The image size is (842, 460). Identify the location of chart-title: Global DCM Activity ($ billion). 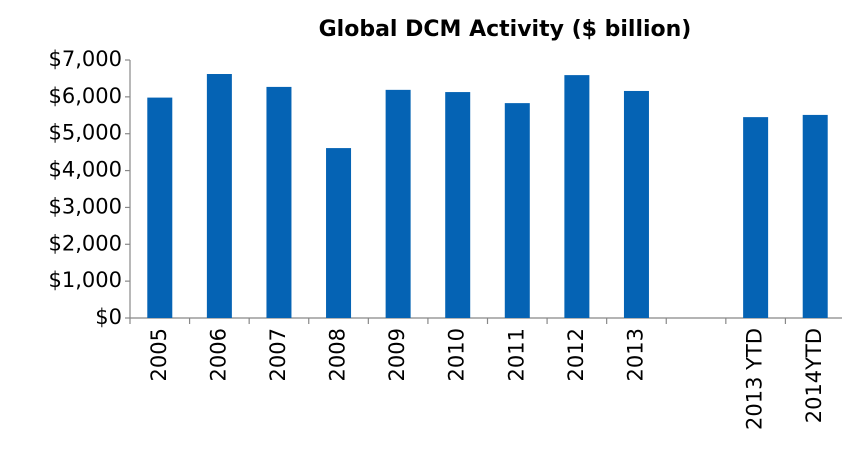
(505, 29).